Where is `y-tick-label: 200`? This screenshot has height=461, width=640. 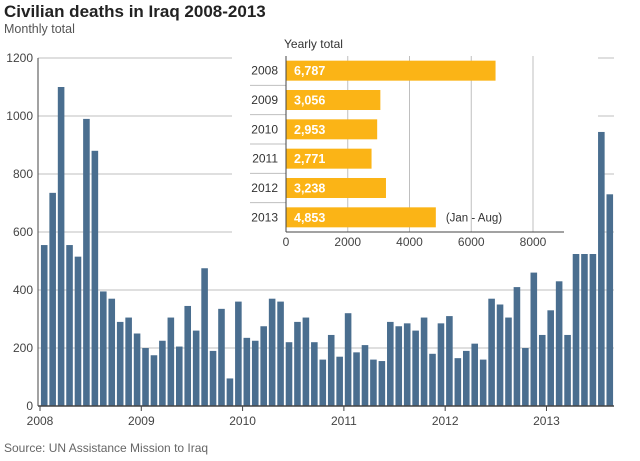
y-tick-label: 200 is located at coordinates (23, 348).